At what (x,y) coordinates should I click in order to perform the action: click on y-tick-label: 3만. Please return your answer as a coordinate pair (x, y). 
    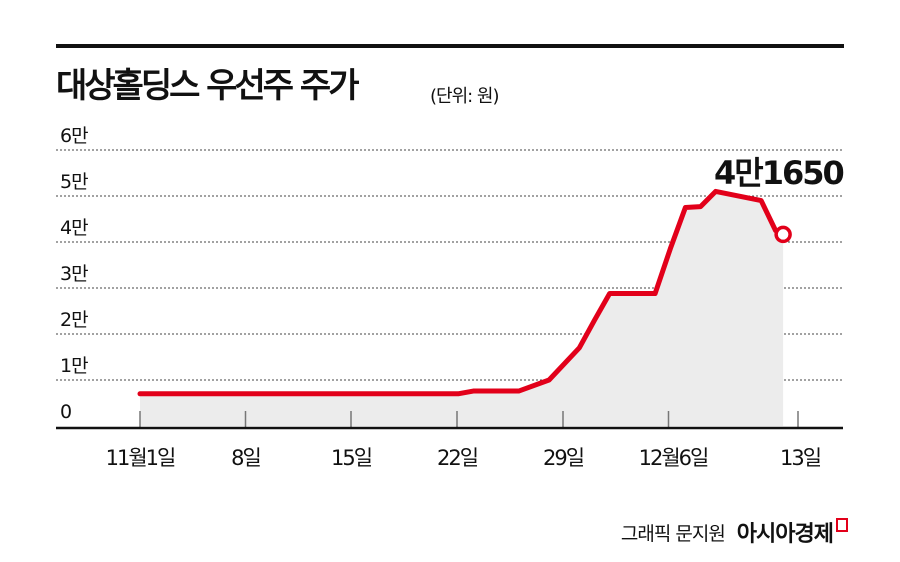
    Looking at the image, I should click on (74, 274).